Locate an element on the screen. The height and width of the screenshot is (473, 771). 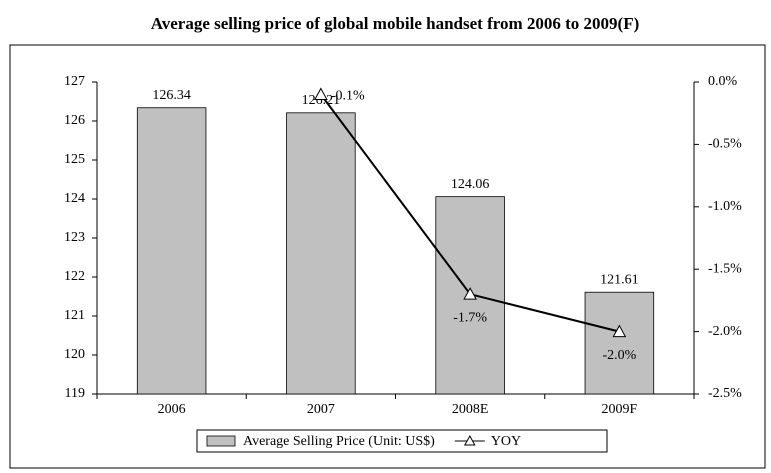
bar-value-label: 126.21 is located at coordinates (321, 100).